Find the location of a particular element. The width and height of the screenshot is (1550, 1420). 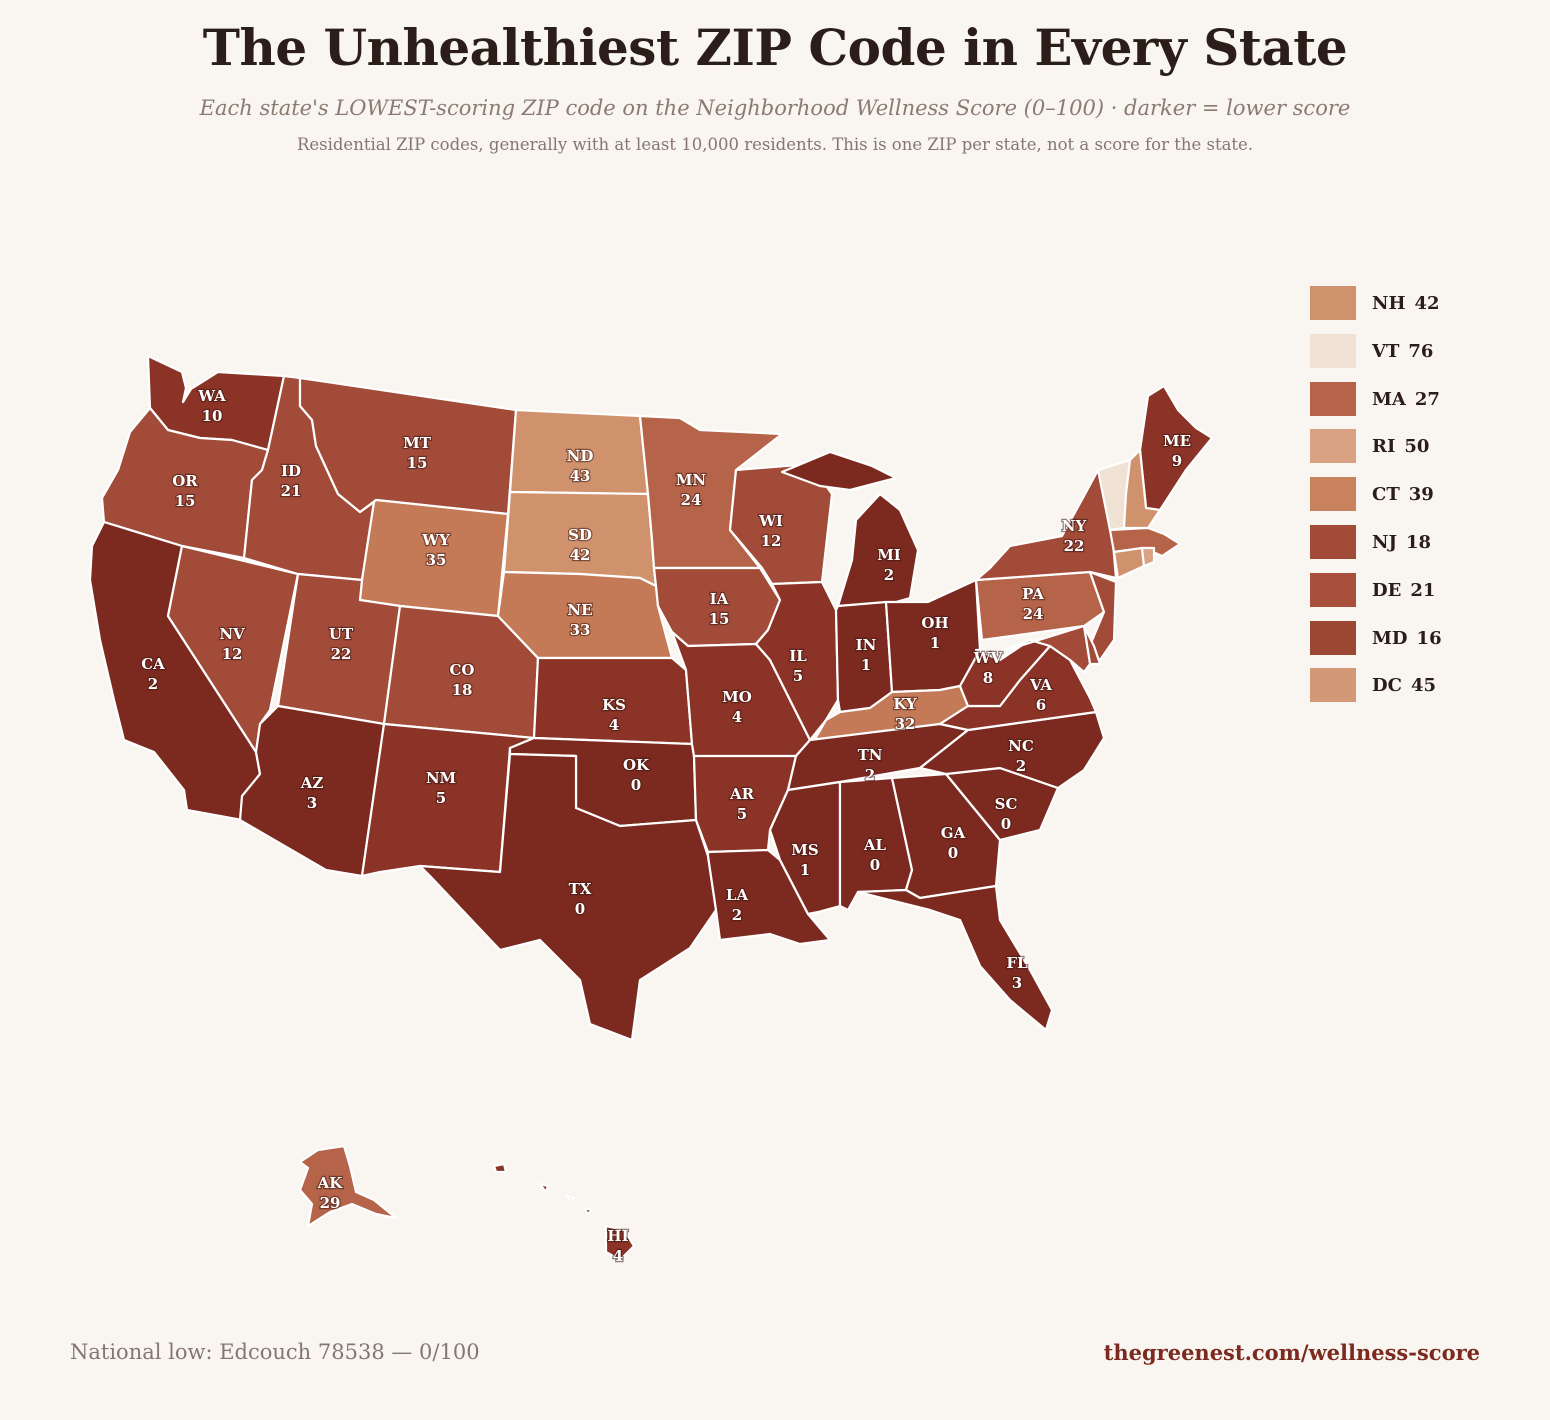

state-label-il: IL is located at coordinates (798, 656).